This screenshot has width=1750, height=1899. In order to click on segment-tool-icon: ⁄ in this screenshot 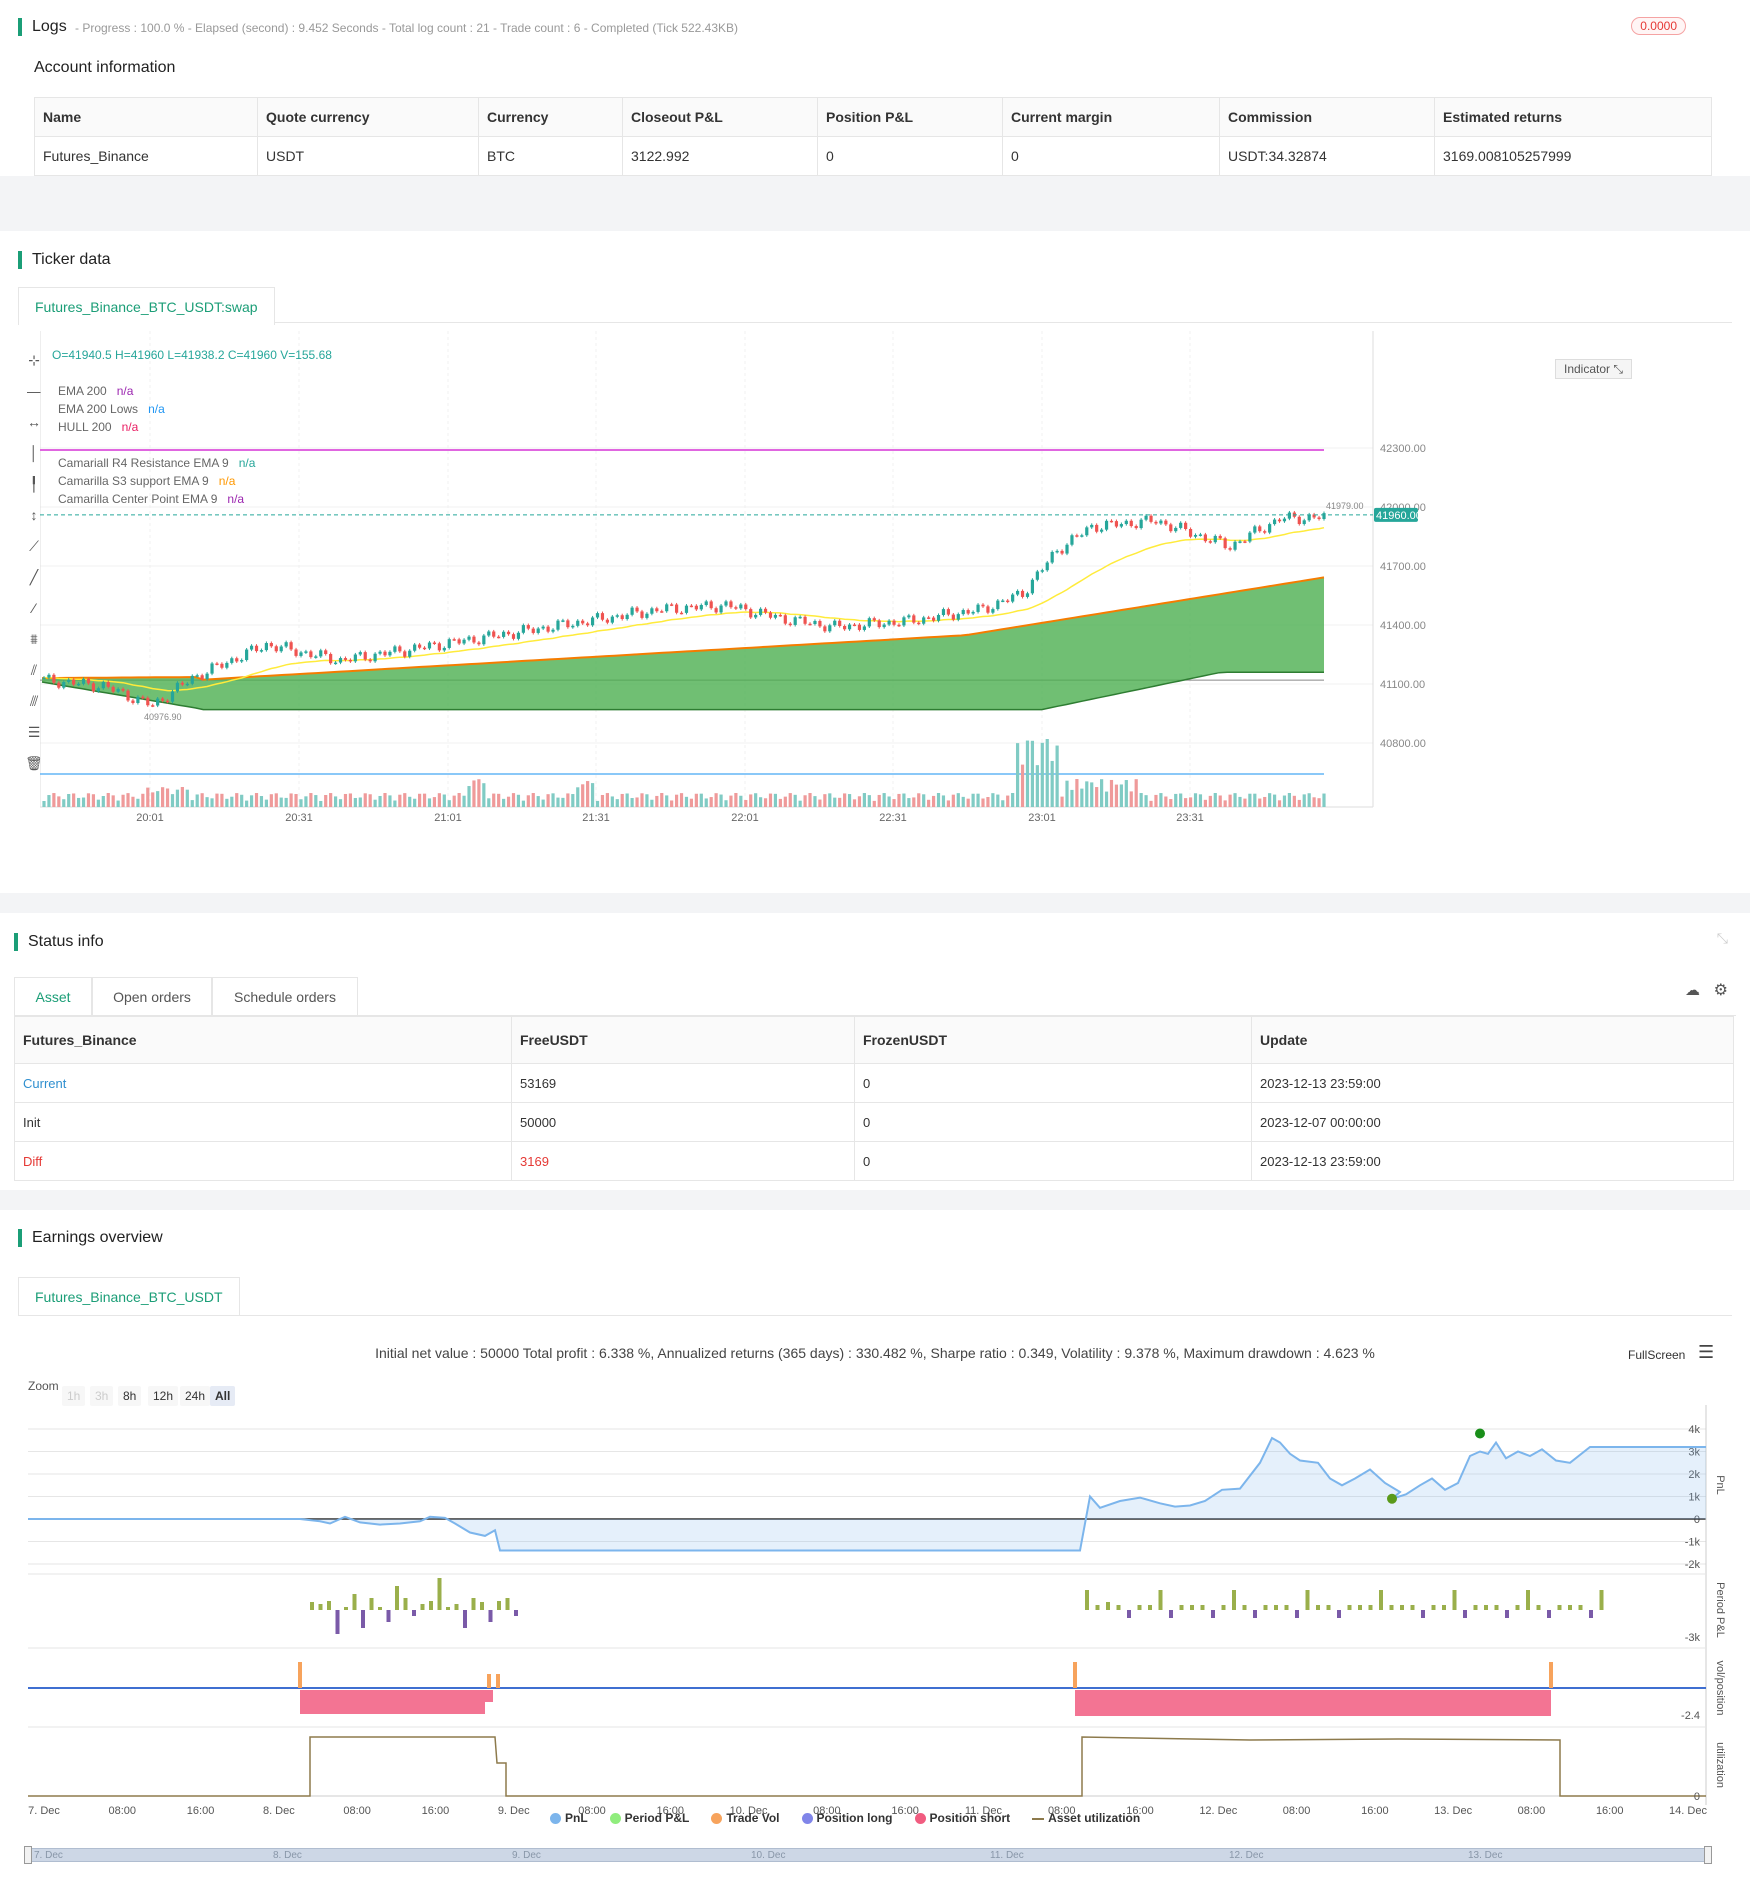, I will do `click(34, 608)`.